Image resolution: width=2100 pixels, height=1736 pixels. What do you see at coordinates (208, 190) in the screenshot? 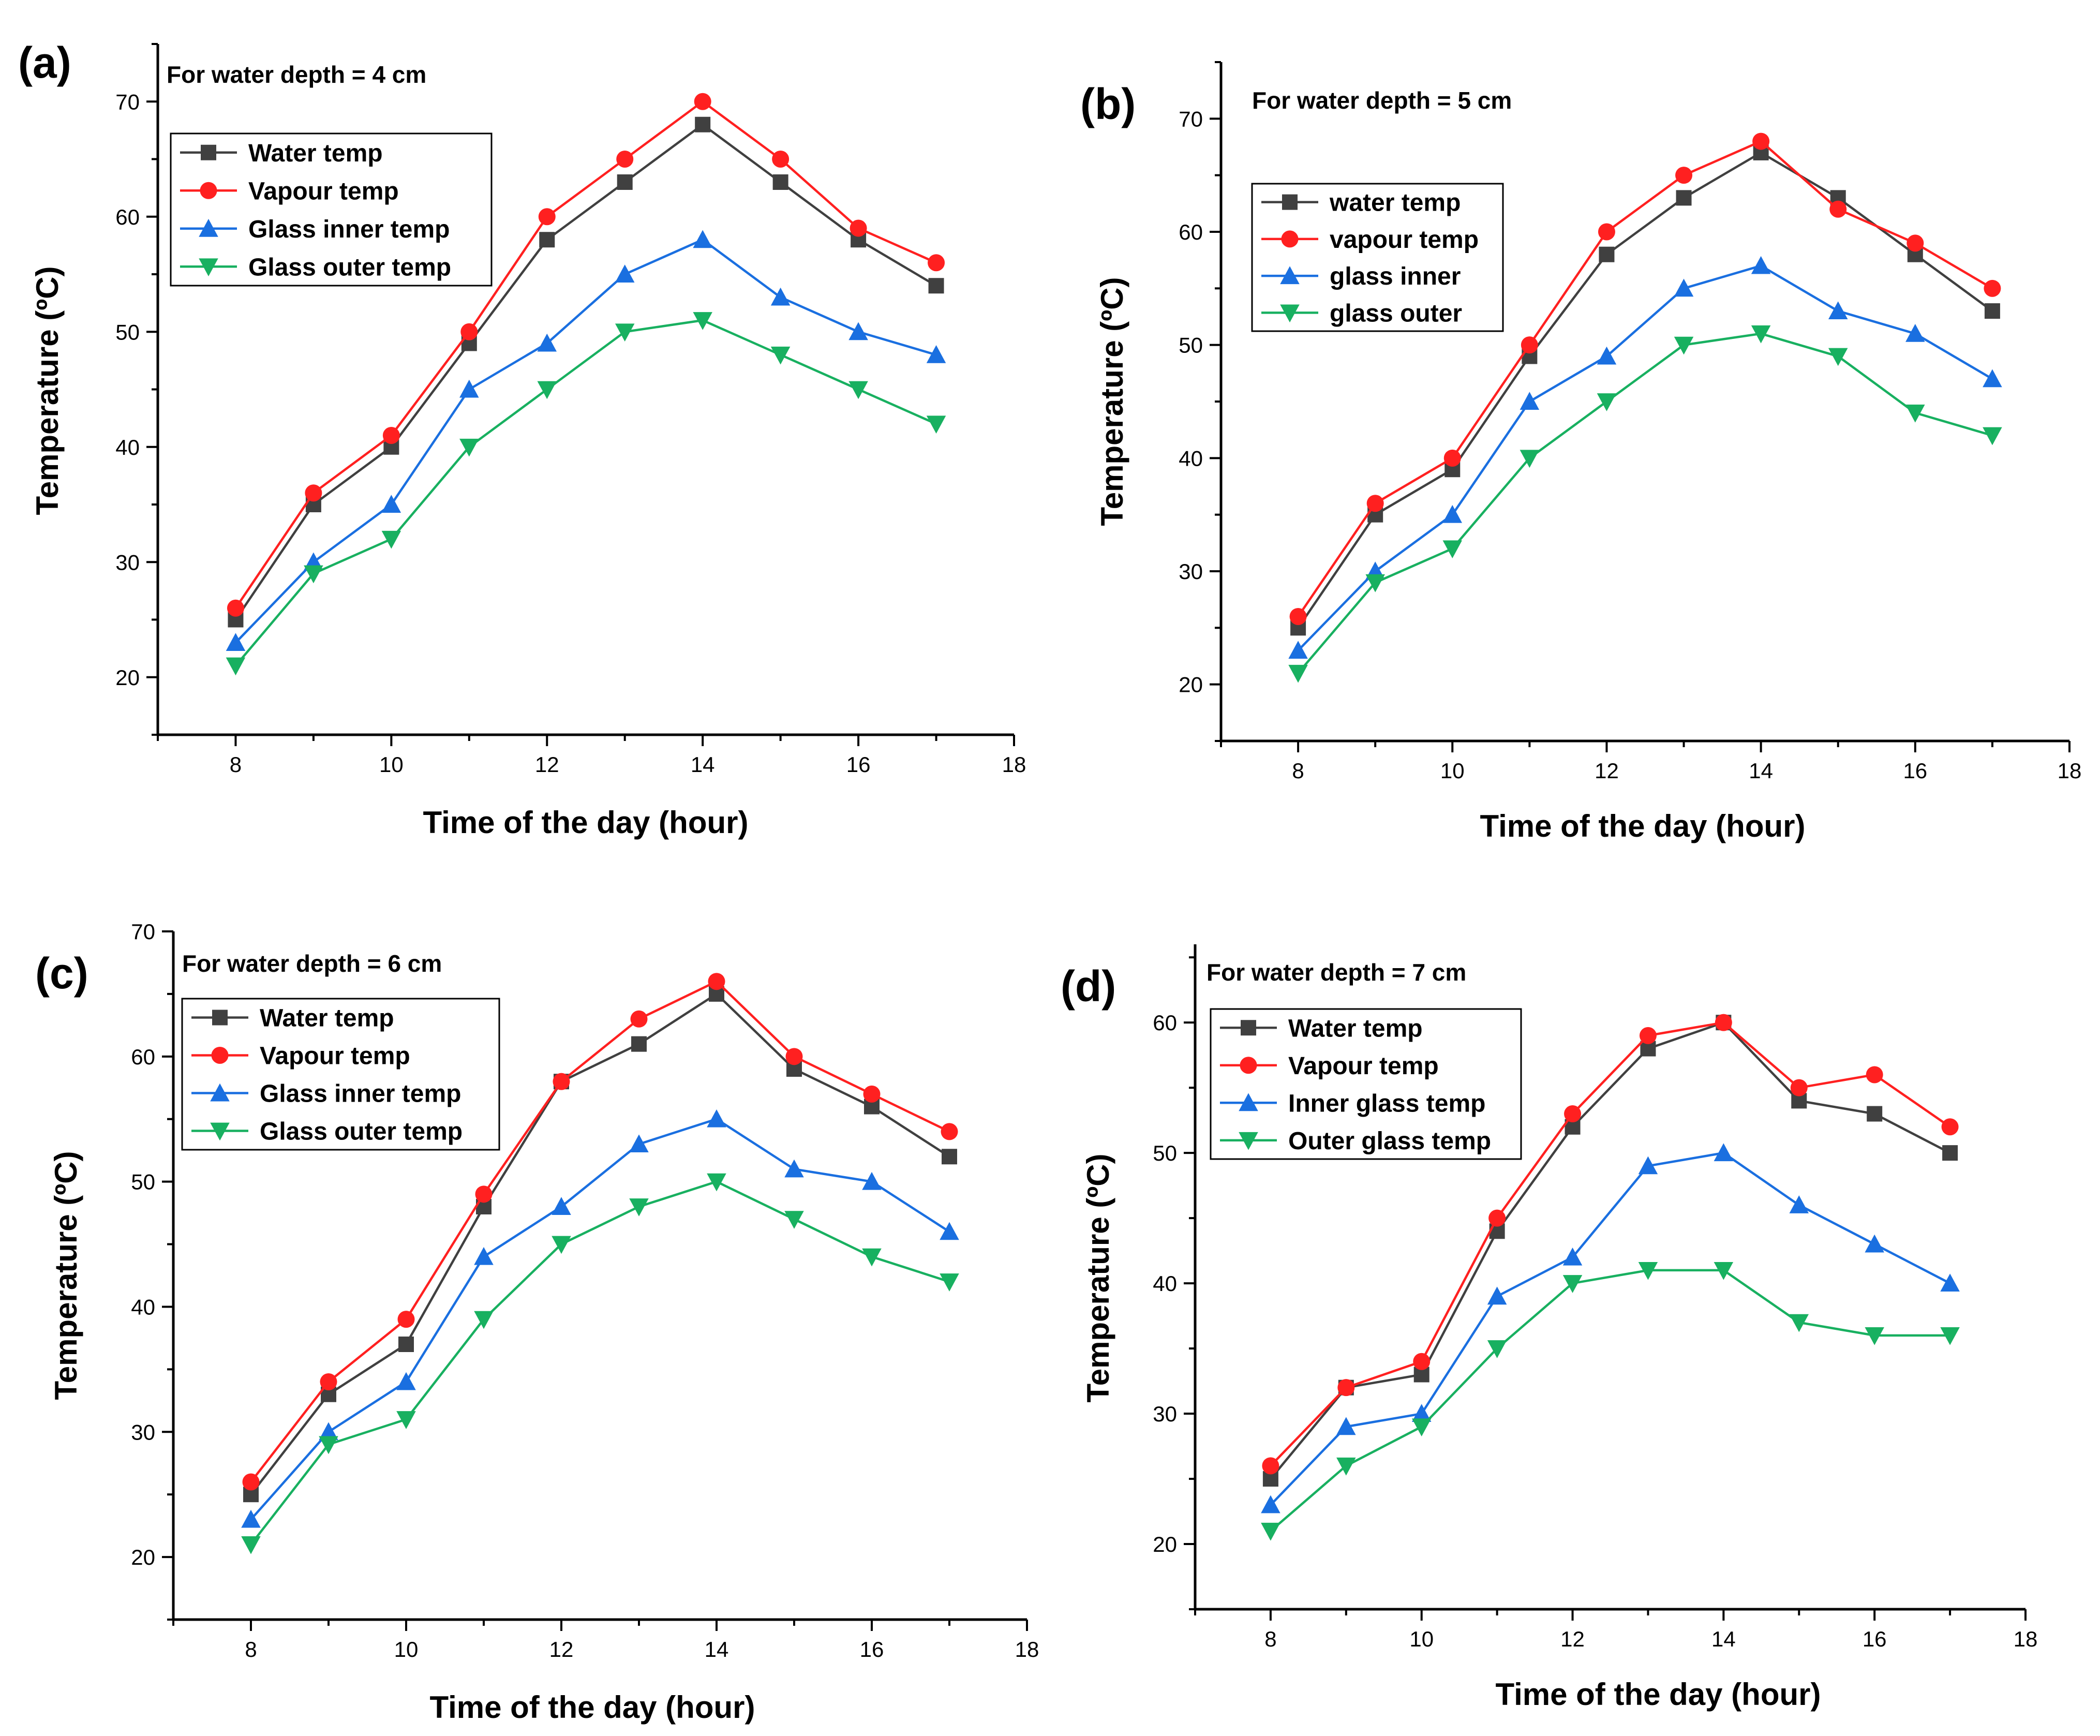
I see `legend-marker-vapour-a` at bounding box center [208, 190].